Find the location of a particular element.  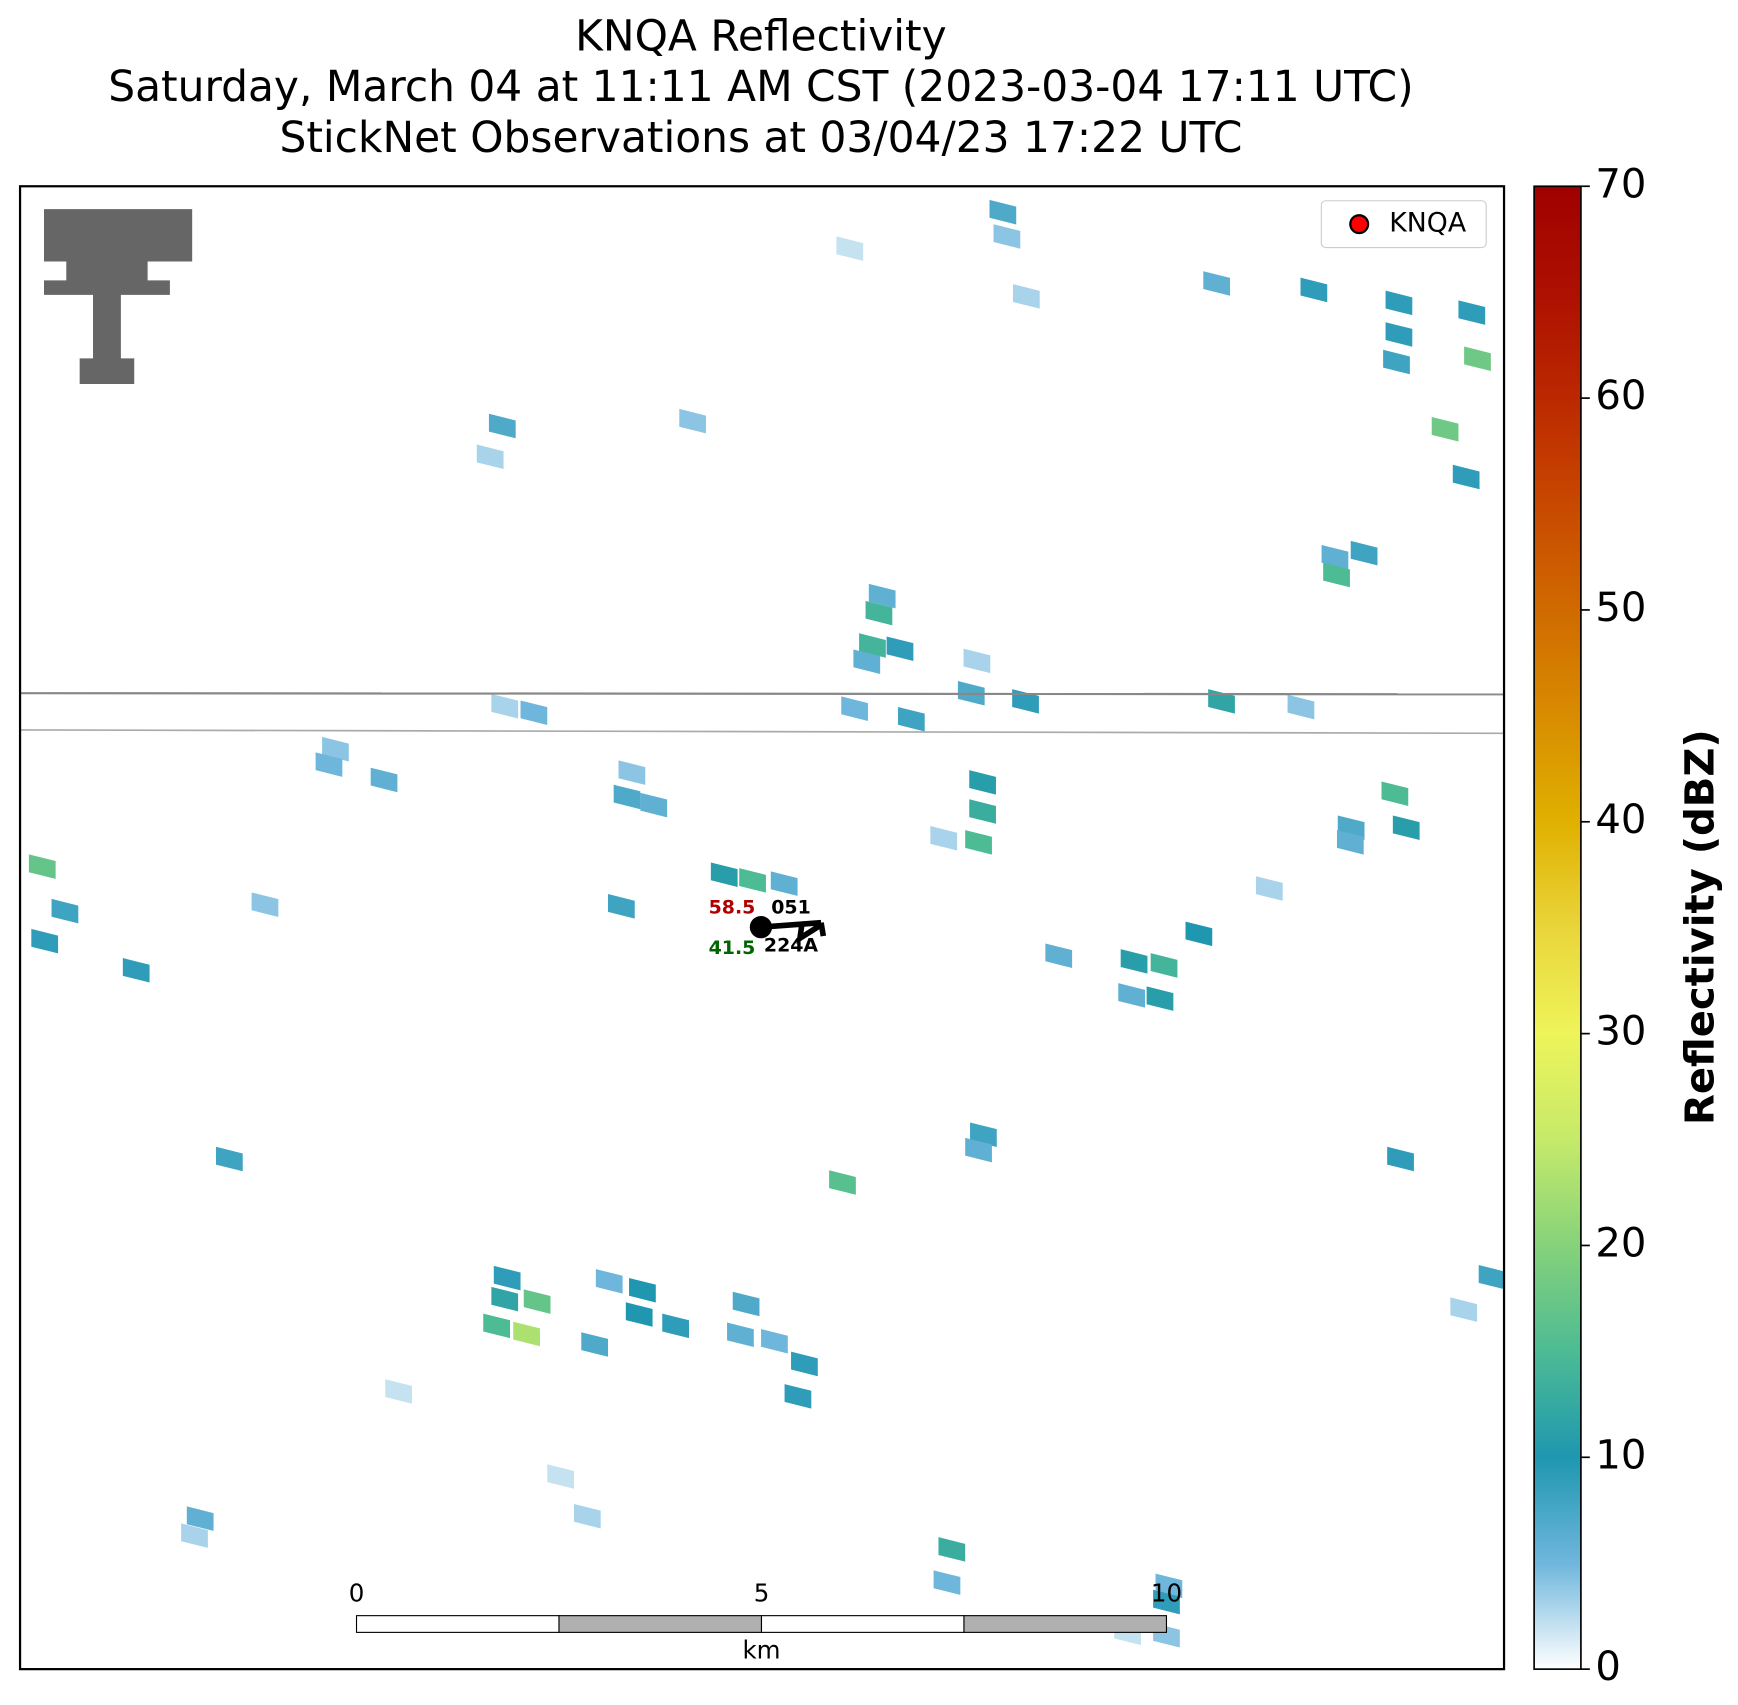

legend-label: KNQA is located at coordinates (1428, 223).